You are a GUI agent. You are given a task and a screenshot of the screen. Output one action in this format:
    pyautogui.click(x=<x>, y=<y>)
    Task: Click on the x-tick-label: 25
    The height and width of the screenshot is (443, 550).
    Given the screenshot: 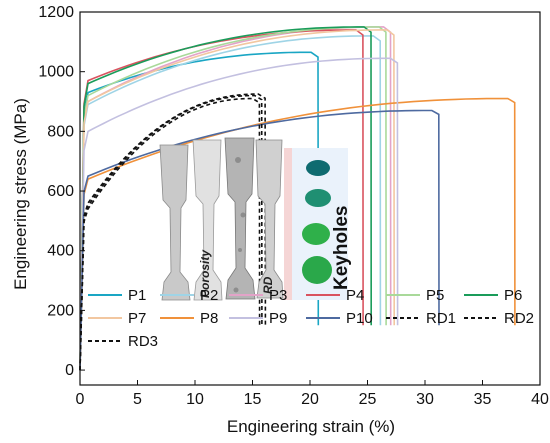 What is the action you would take?
    pyautogui.click(x=368, y=399)
    